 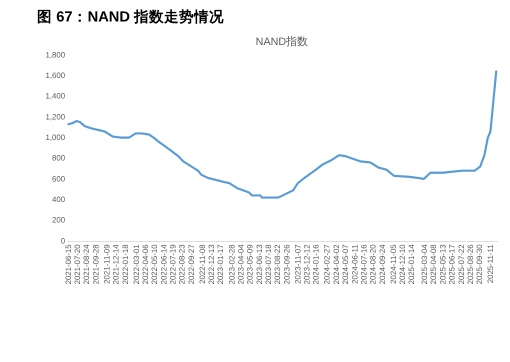 What do you see at coordinates (182, 264) in the screenshot?
I see `x-tick-label: 2022-08-23` at bounding box center [182, 264].